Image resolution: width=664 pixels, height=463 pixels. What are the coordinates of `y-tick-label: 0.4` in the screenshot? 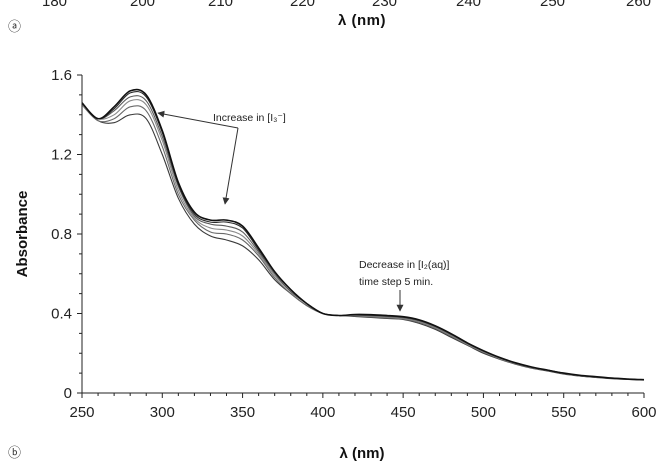 It's located at (61, 314).